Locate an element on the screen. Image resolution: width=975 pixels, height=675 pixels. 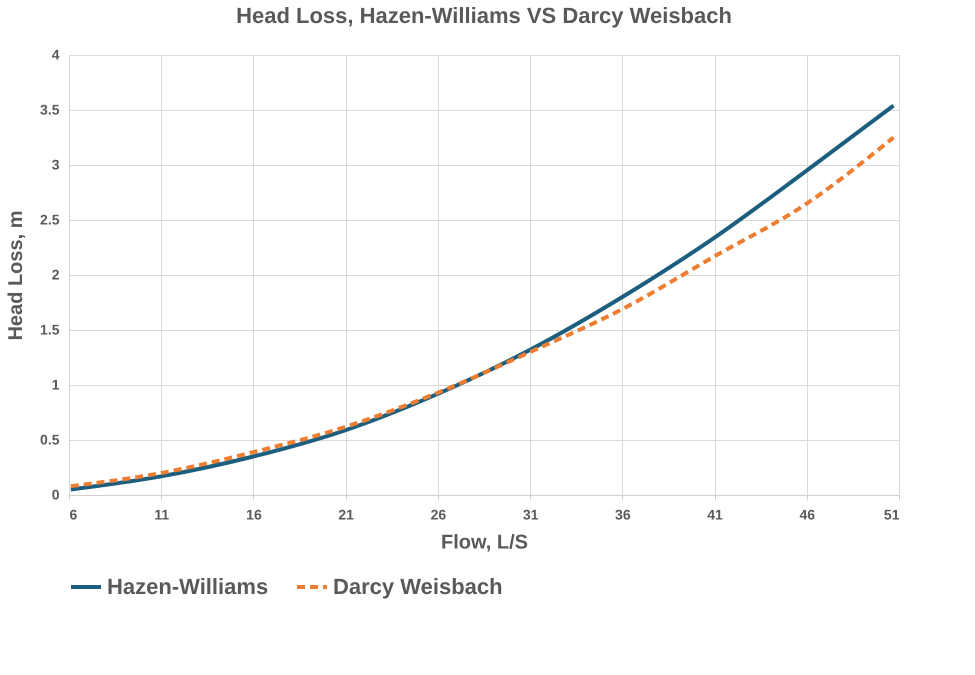
x-tick-label: 51 is located at coordinates (892, 514).